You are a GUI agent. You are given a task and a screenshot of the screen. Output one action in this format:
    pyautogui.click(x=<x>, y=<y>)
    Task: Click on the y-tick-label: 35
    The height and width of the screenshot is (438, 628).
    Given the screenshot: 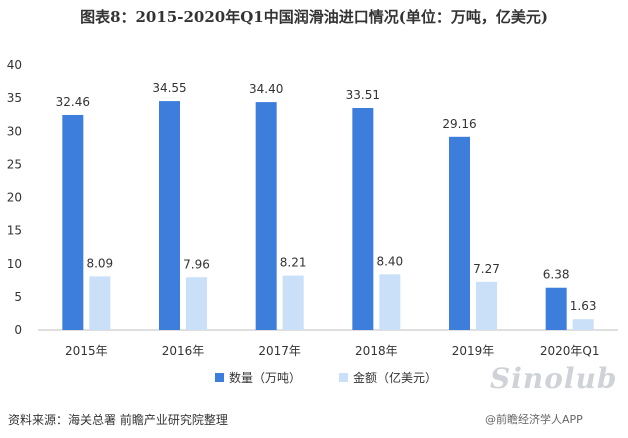 What is the action you would take?
    pyautogui.click(x=14, y=98)
    